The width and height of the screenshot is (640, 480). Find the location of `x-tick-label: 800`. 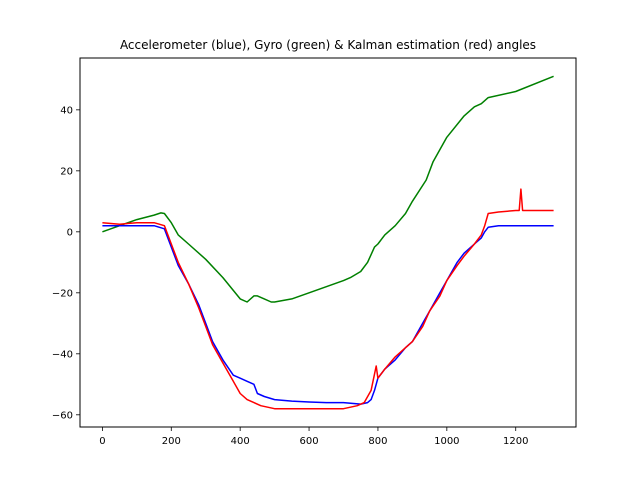

x-tick-label: 800 is located at coordinates (377, 441).